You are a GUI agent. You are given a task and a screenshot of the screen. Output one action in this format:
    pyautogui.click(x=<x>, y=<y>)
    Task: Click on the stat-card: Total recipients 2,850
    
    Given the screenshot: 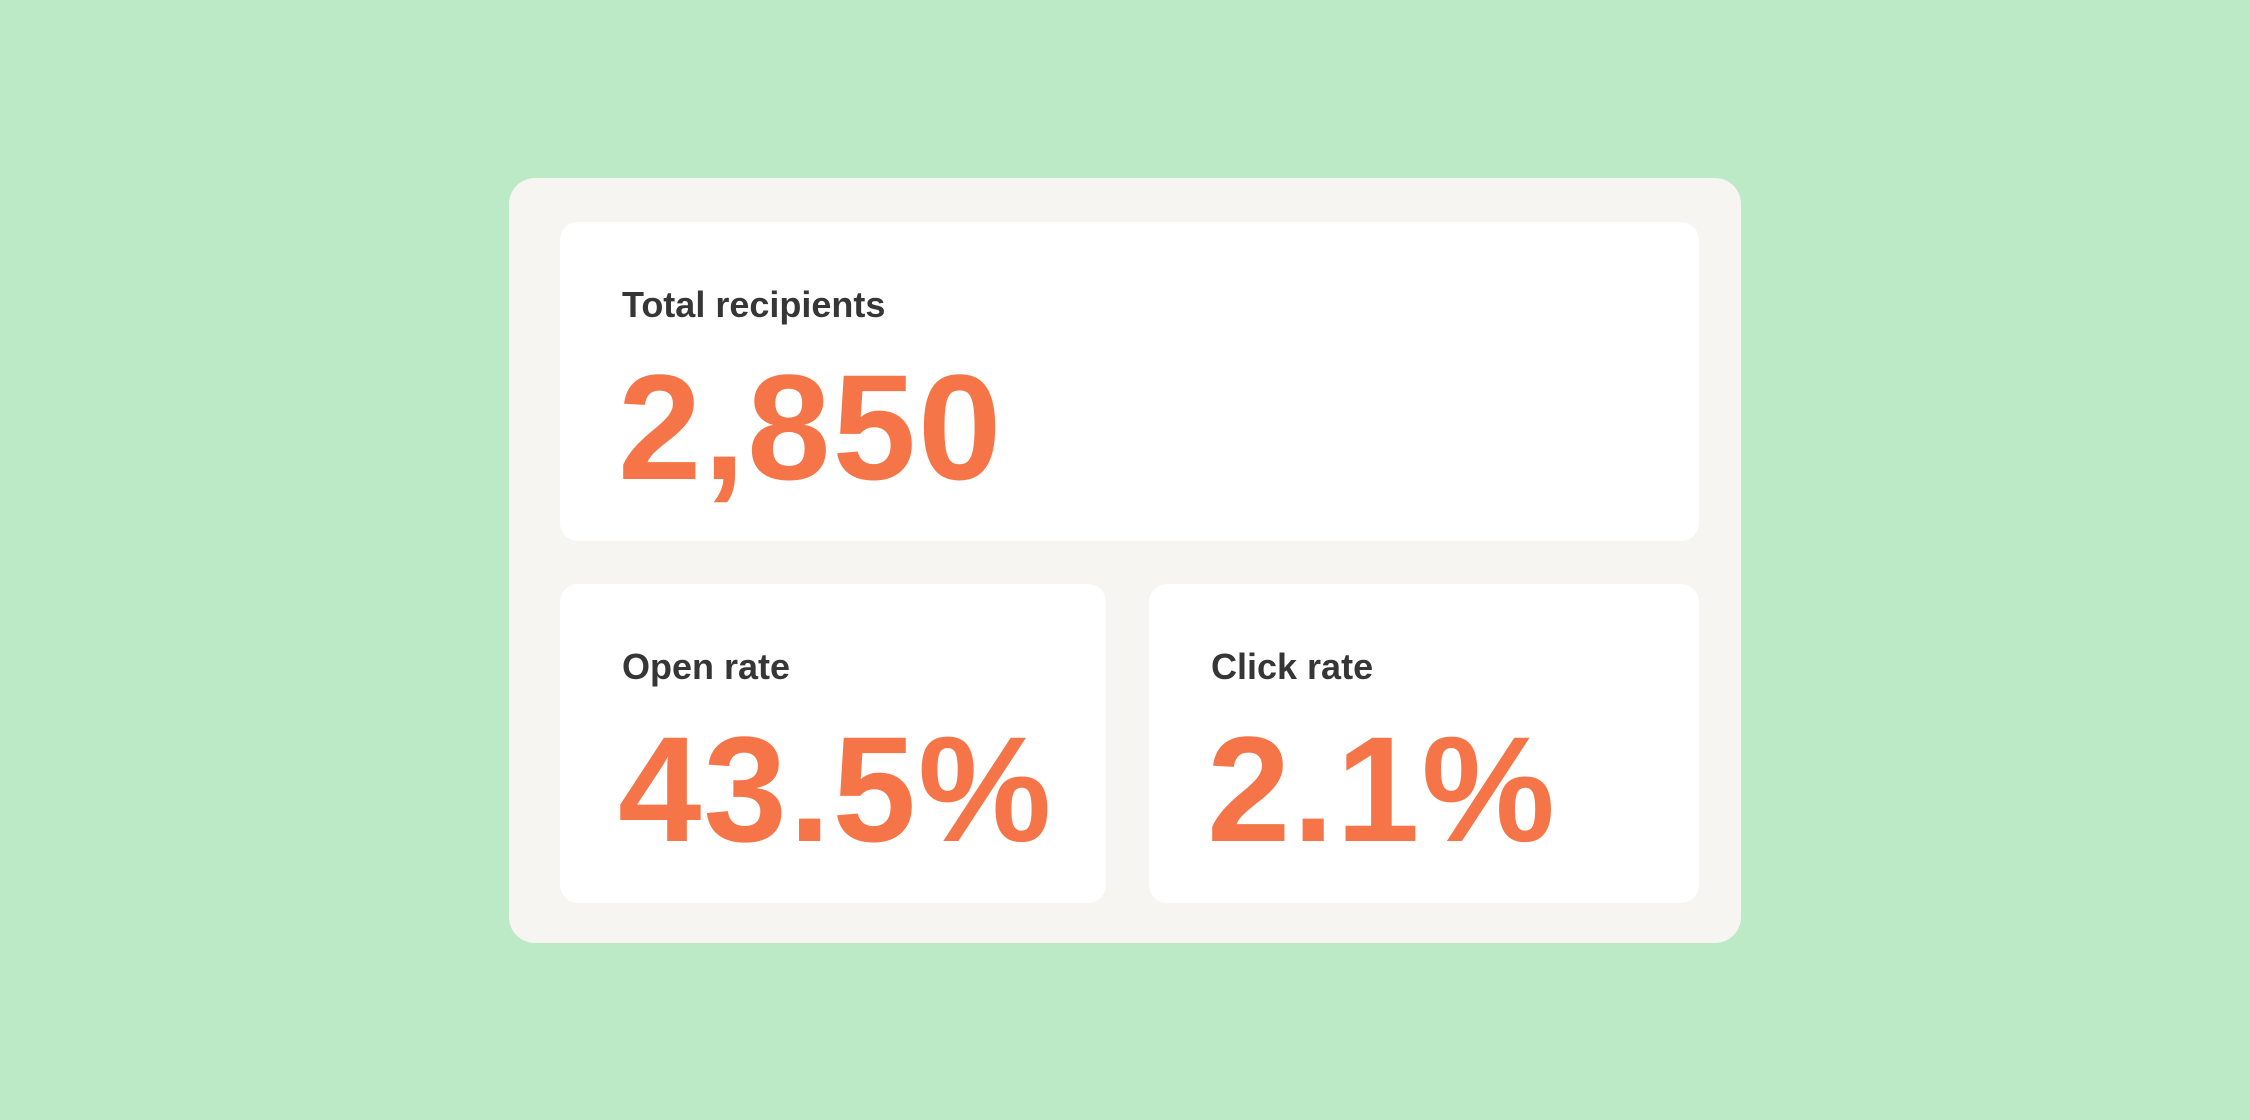 What is the action you would take?
    pyautogui.click(x=1129, y=381)
    